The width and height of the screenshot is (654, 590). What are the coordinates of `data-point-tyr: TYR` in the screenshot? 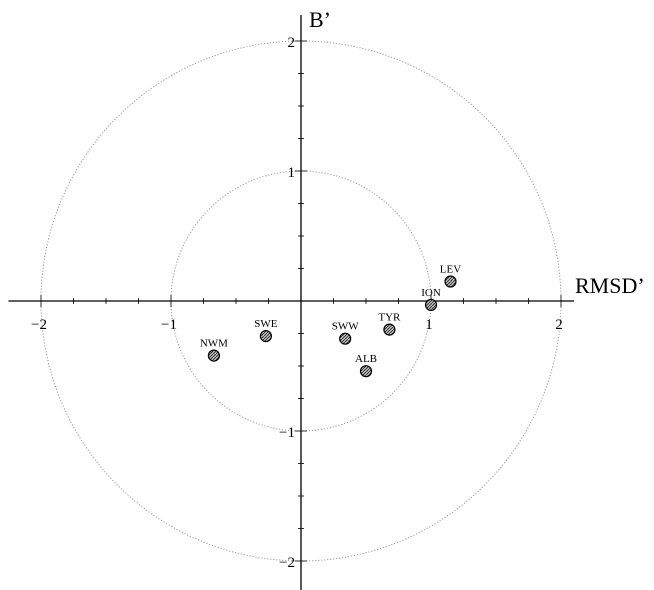 It's located at (389, 324).